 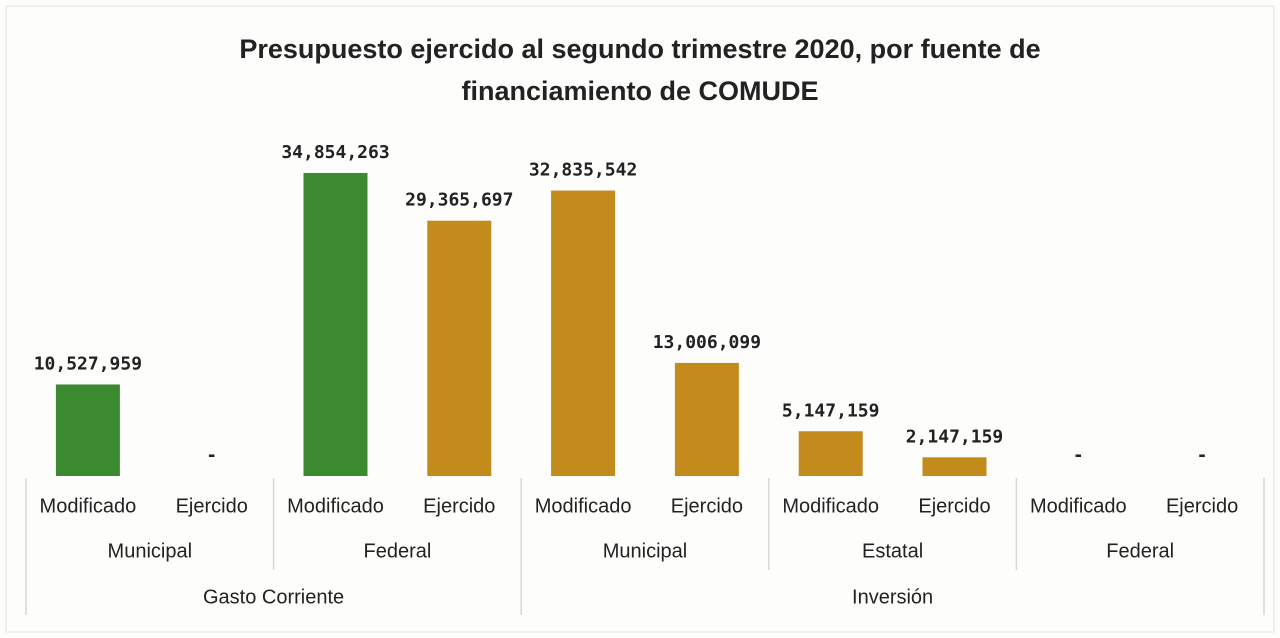 I want to click on data-label: 34,854,263, so click(x=335, y=152).